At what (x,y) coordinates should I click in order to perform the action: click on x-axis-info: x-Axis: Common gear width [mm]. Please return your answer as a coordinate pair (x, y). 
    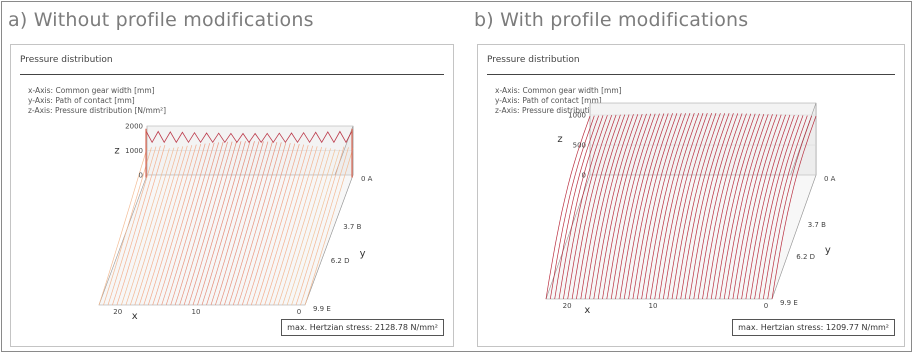
    Looking at the image, I should click on (91, 90).